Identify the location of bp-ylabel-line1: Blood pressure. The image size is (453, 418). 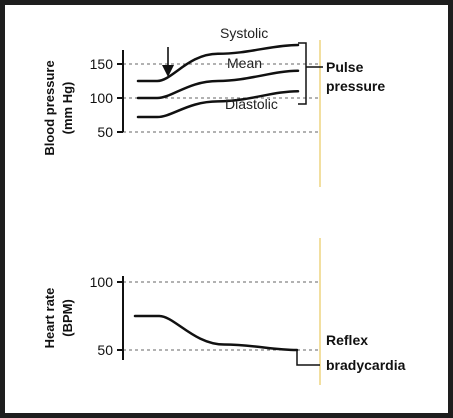
(49, 107).